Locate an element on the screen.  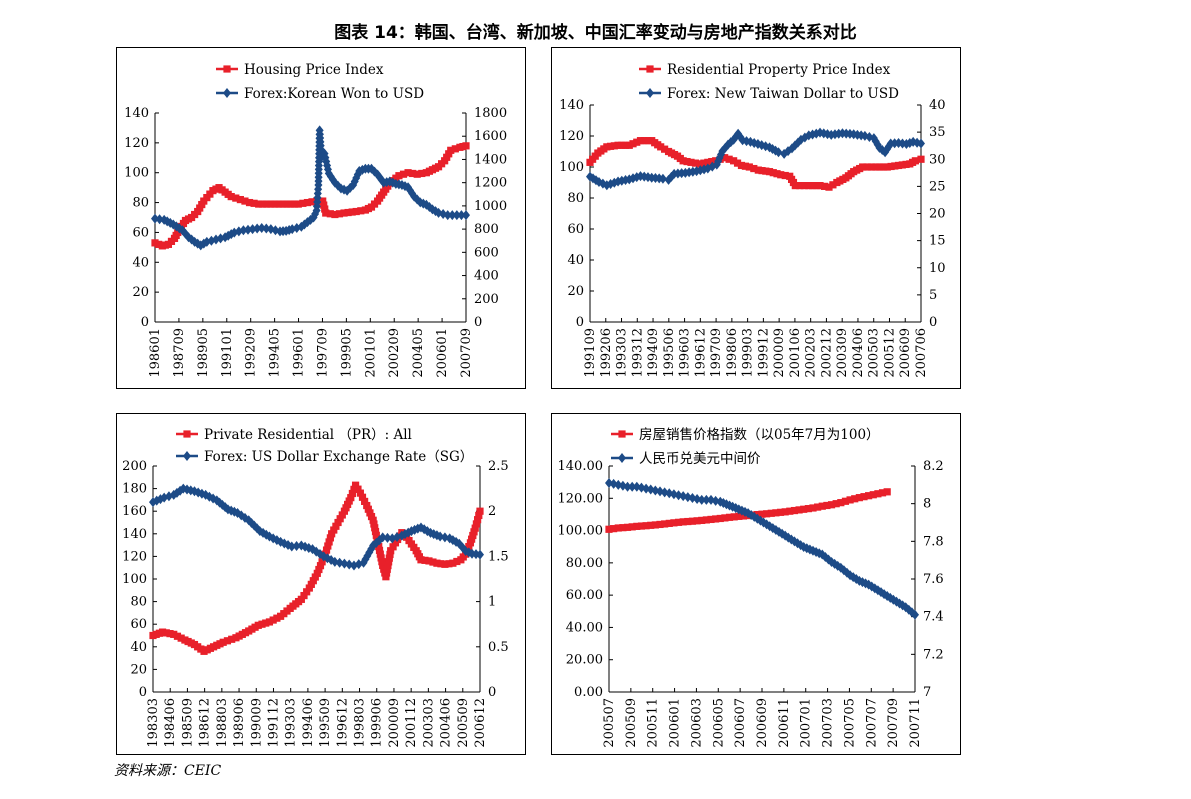
x-tick-label: 199509 is located at coordinates (325, 723).